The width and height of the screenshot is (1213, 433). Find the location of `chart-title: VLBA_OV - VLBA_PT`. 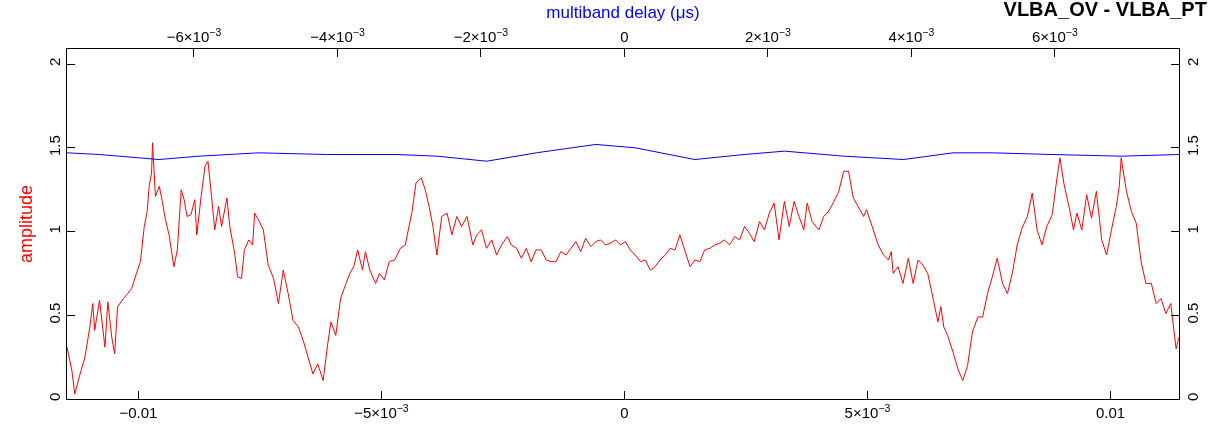

chart-title: VLBA_OV - VLBA_PT is located at coordinates (1105, 10).